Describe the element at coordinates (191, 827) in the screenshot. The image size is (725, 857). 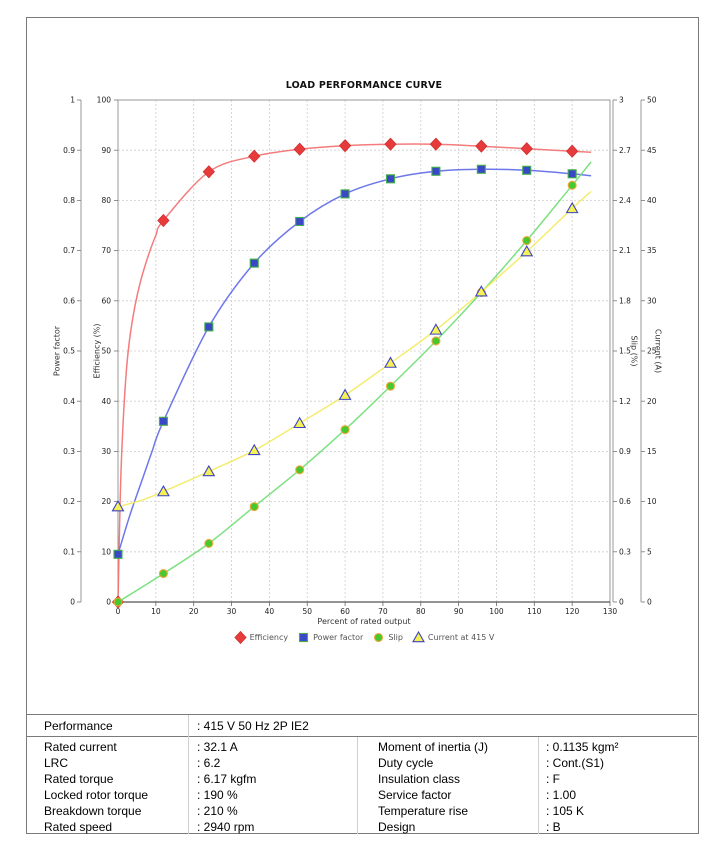
I see `table-row: Rated speed : 2940 rpm` at that location.